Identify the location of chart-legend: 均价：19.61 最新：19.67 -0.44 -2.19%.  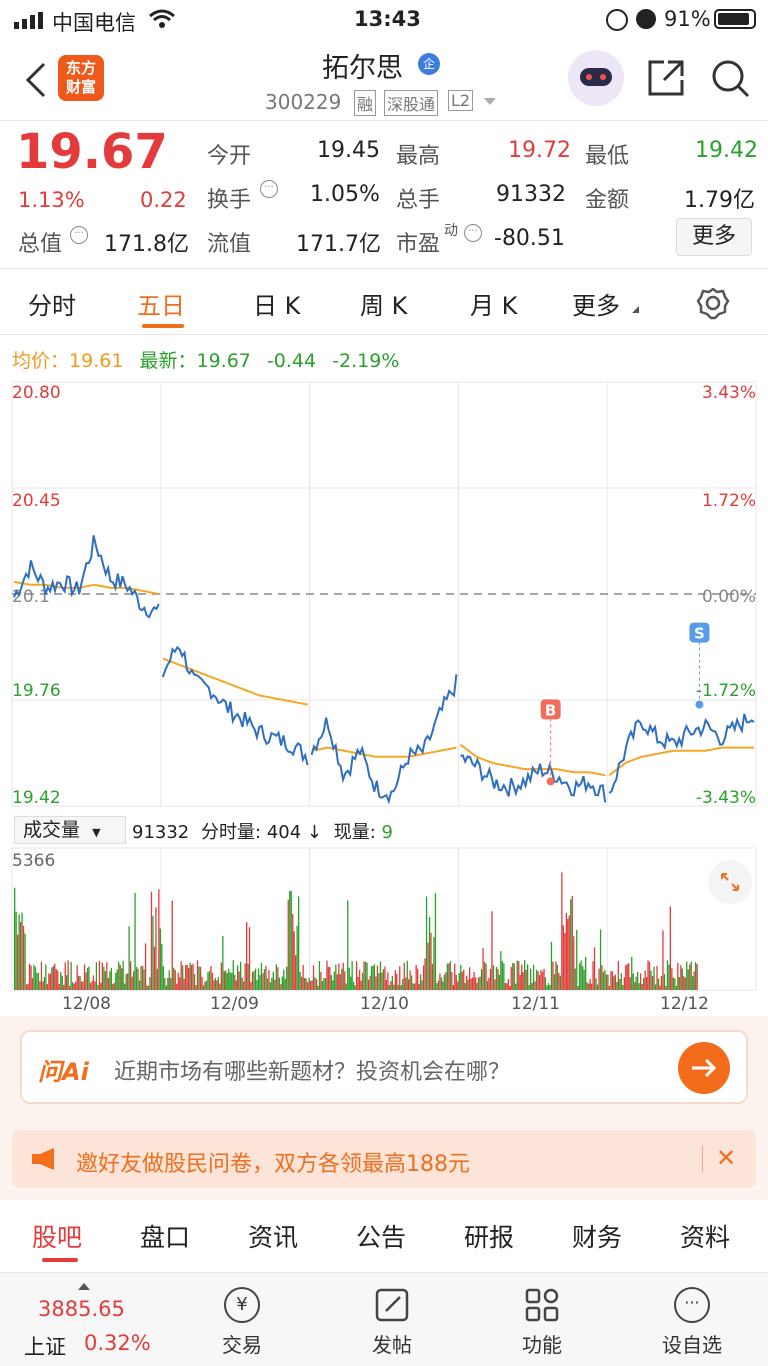
(205, 359).